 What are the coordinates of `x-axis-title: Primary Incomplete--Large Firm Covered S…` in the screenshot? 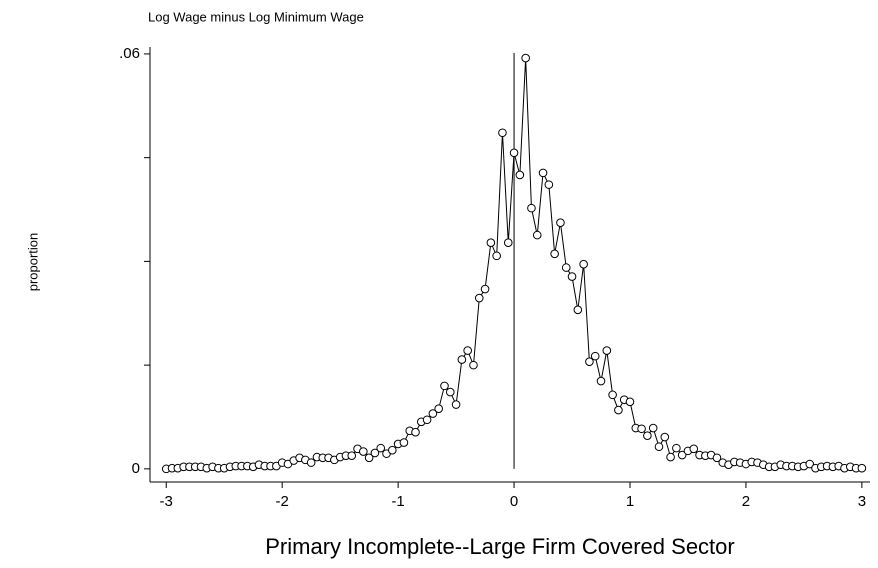 It's located at (499, 546).